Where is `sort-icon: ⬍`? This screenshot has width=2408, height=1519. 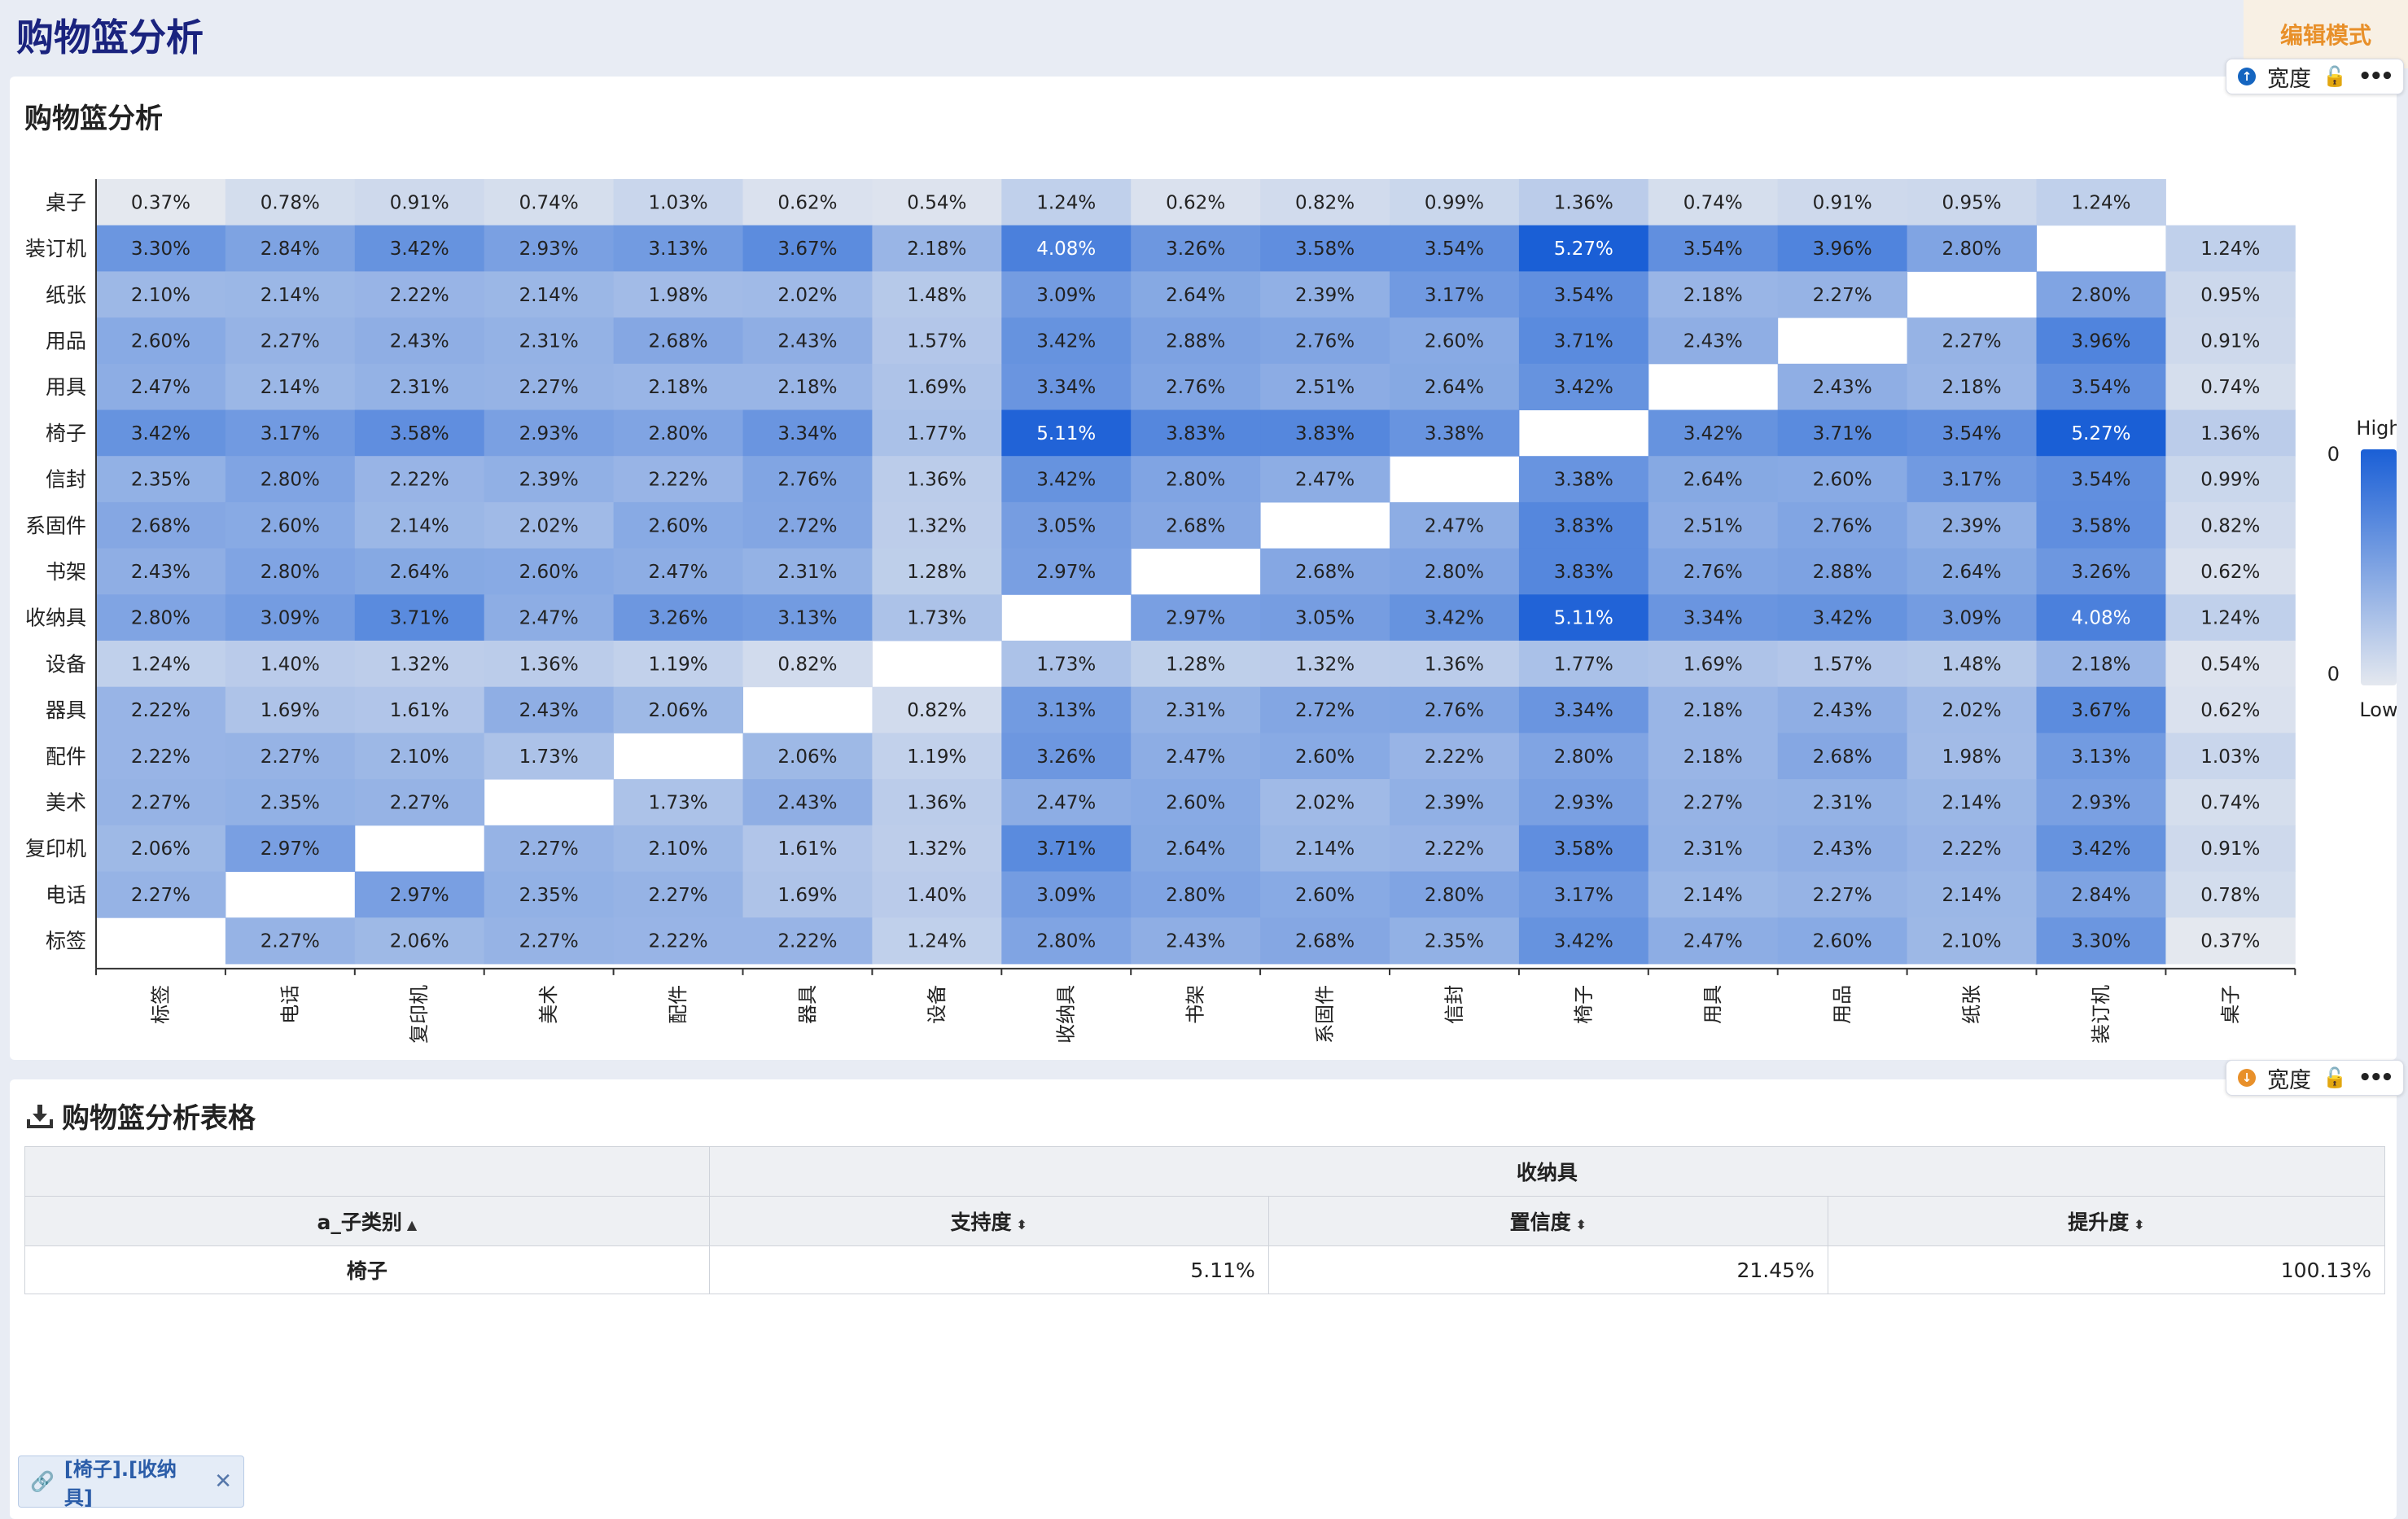
sort-icon: ⬍ is located at coordinates (1581, 1224).